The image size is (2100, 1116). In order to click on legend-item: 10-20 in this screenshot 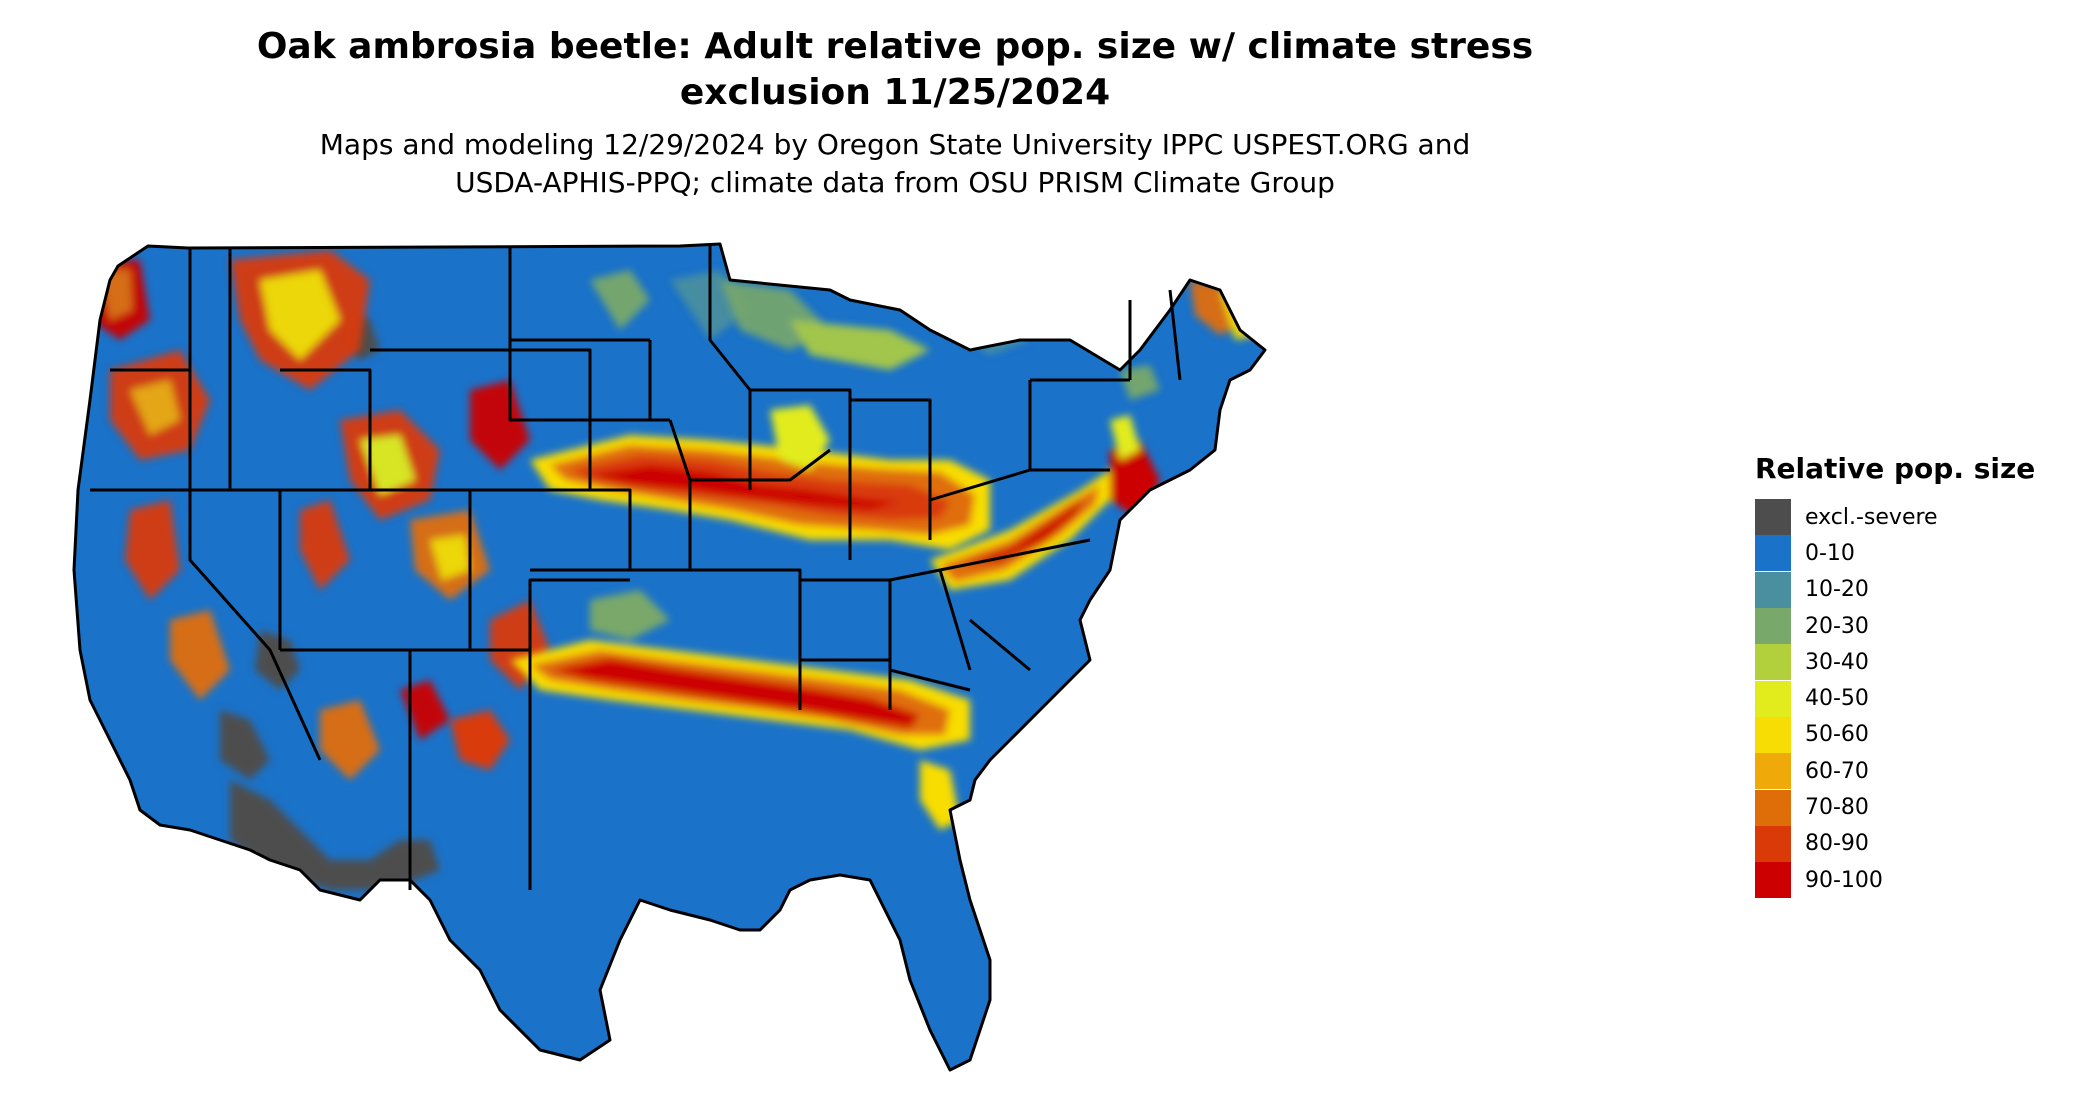, I will do `click(1915, 589)`.